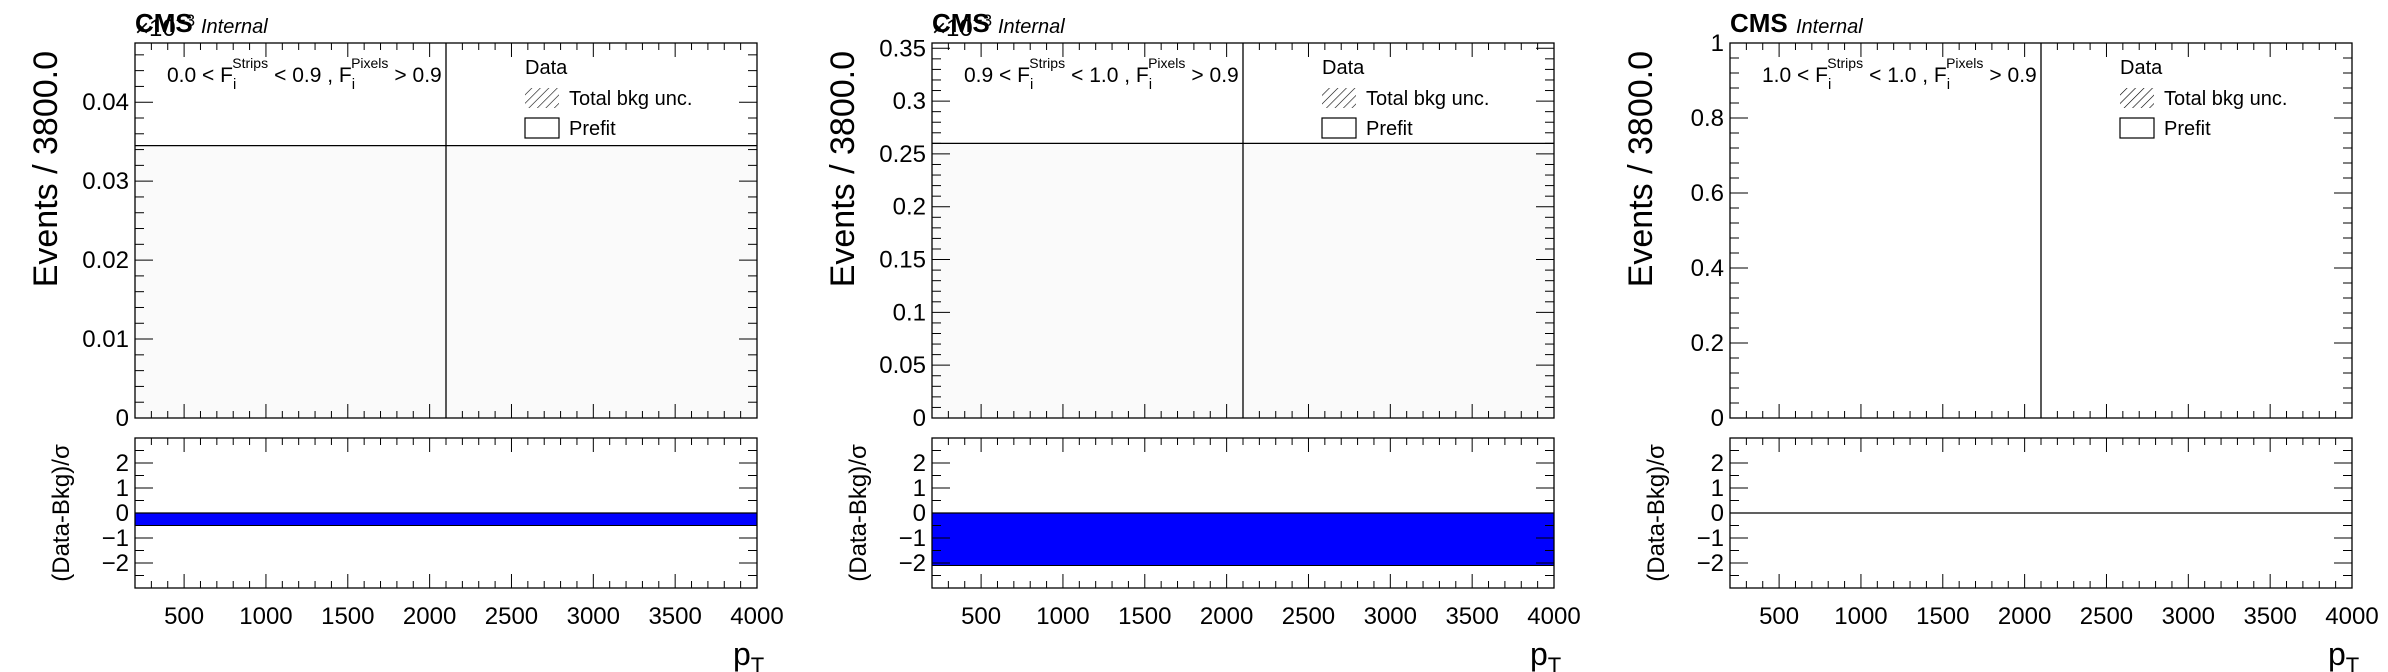 The width and height of the screenshot is (2388, 672). Describe the element at coordinates (912, 563) in the screenshot. I see `ratio-y-tick-label: −2` at that location.